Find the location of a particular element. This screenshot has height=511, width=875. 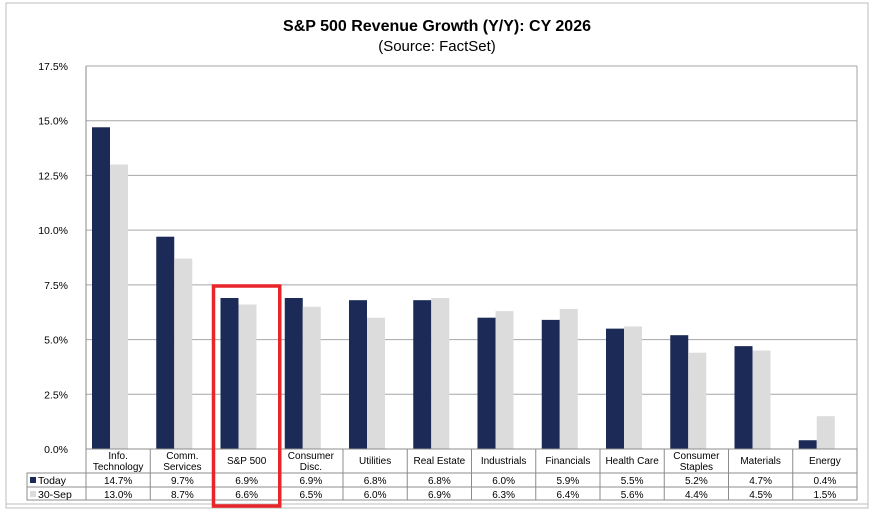

data-label: 5.6% is located at coordinates (632, 495).